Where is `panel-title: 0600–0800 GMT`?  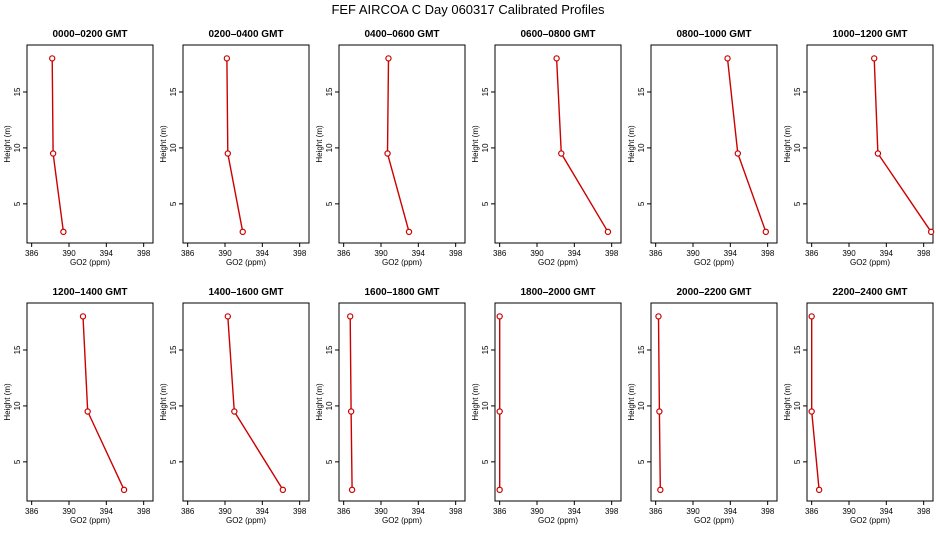 panel-title: 0600–0800 GMT is located at coordinates (557, 34).